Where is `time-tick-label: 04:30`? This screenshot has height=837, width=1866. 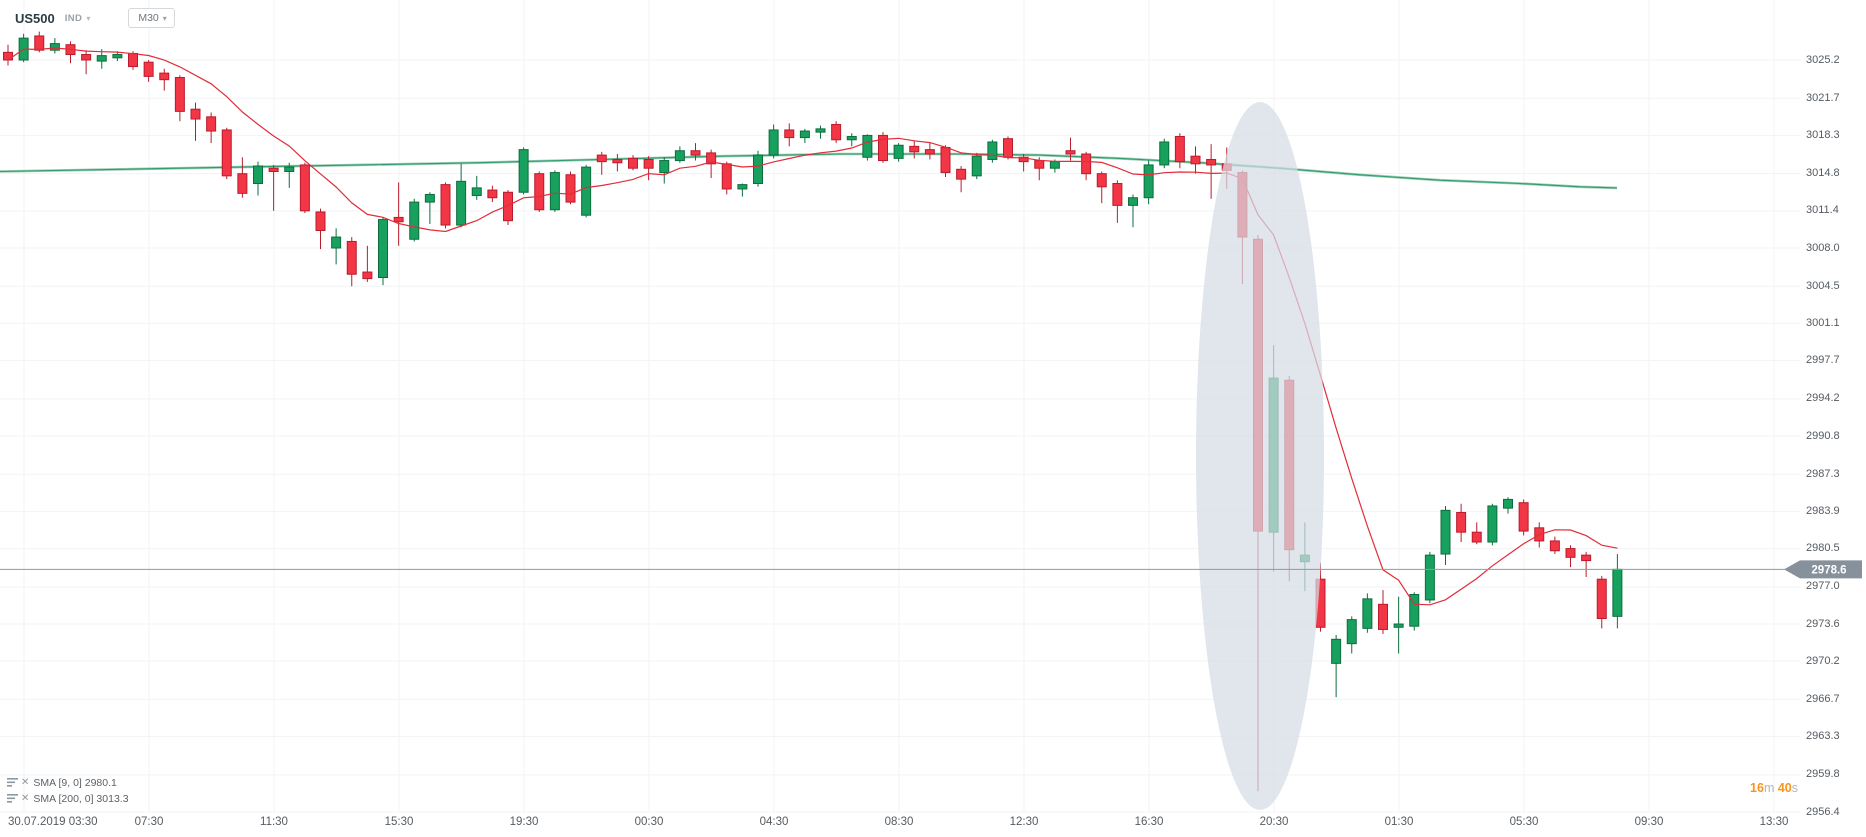
time-tick-label: 04:30 is located at coordinates (774, 822).